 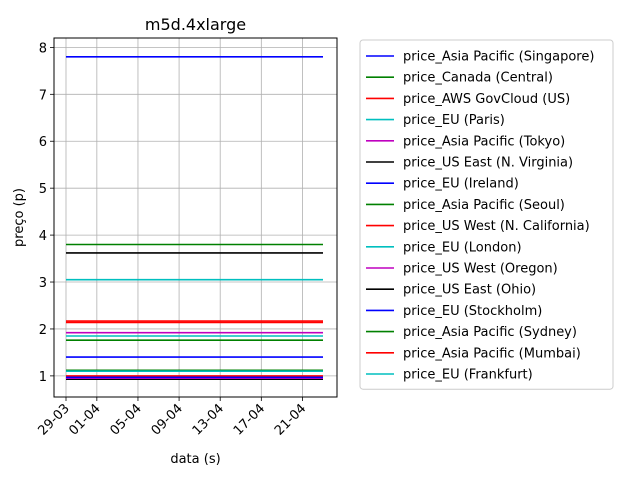 What do you see at coordinates (488, 163) in the screenshot?
I see `legend-label: price_US East (N. Virginia)` at bounding box center [488, 163].